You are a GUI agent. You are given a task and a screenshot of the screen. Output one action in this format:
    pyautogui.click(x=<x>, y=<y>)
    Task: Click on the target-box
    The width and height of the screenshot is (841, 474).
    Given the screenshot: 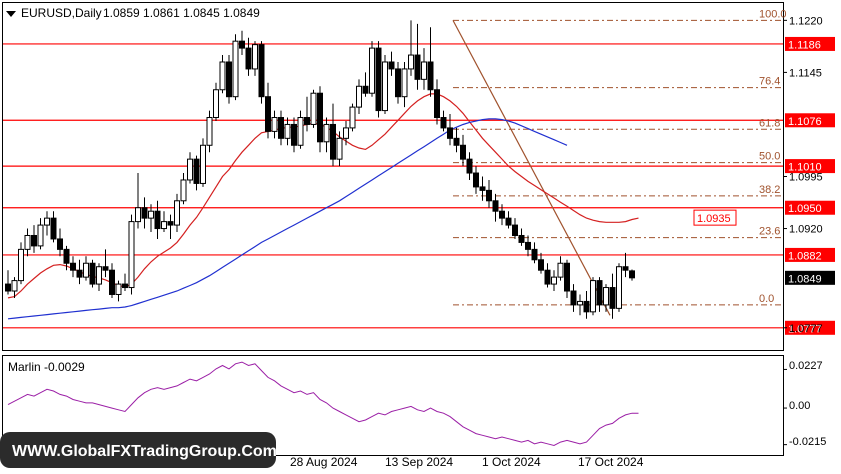 What is the action you would take?
    pyautogui.click(x=715, y=217)
    